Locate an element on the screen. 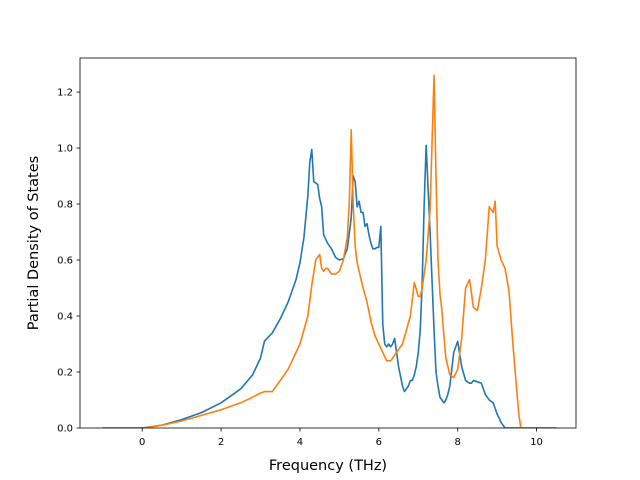 Image resolution: width=640 pixels, height=480 pixels. x-tick-label: 6 is located at coordinates (379, 442).